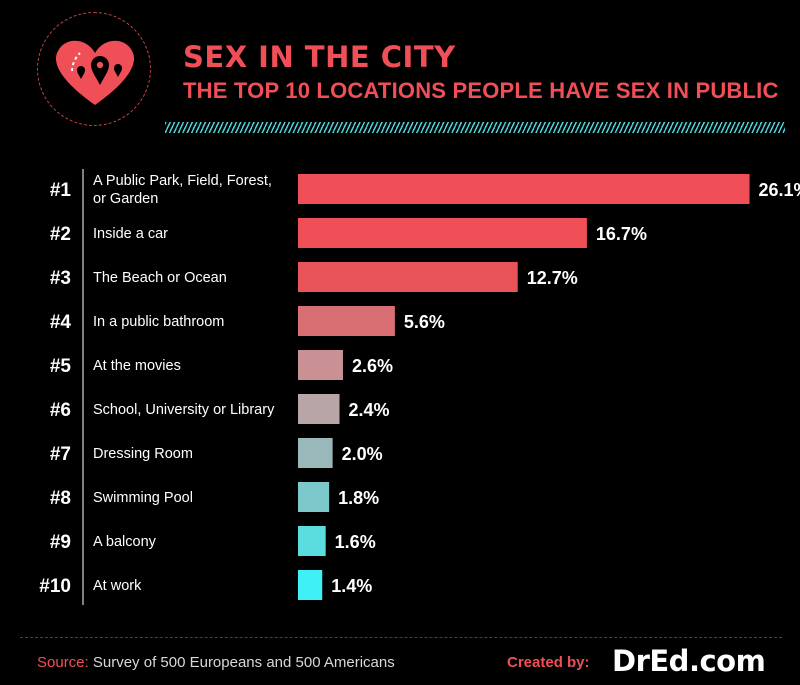  I want to click on rank-label: #8, so click(60, 498).